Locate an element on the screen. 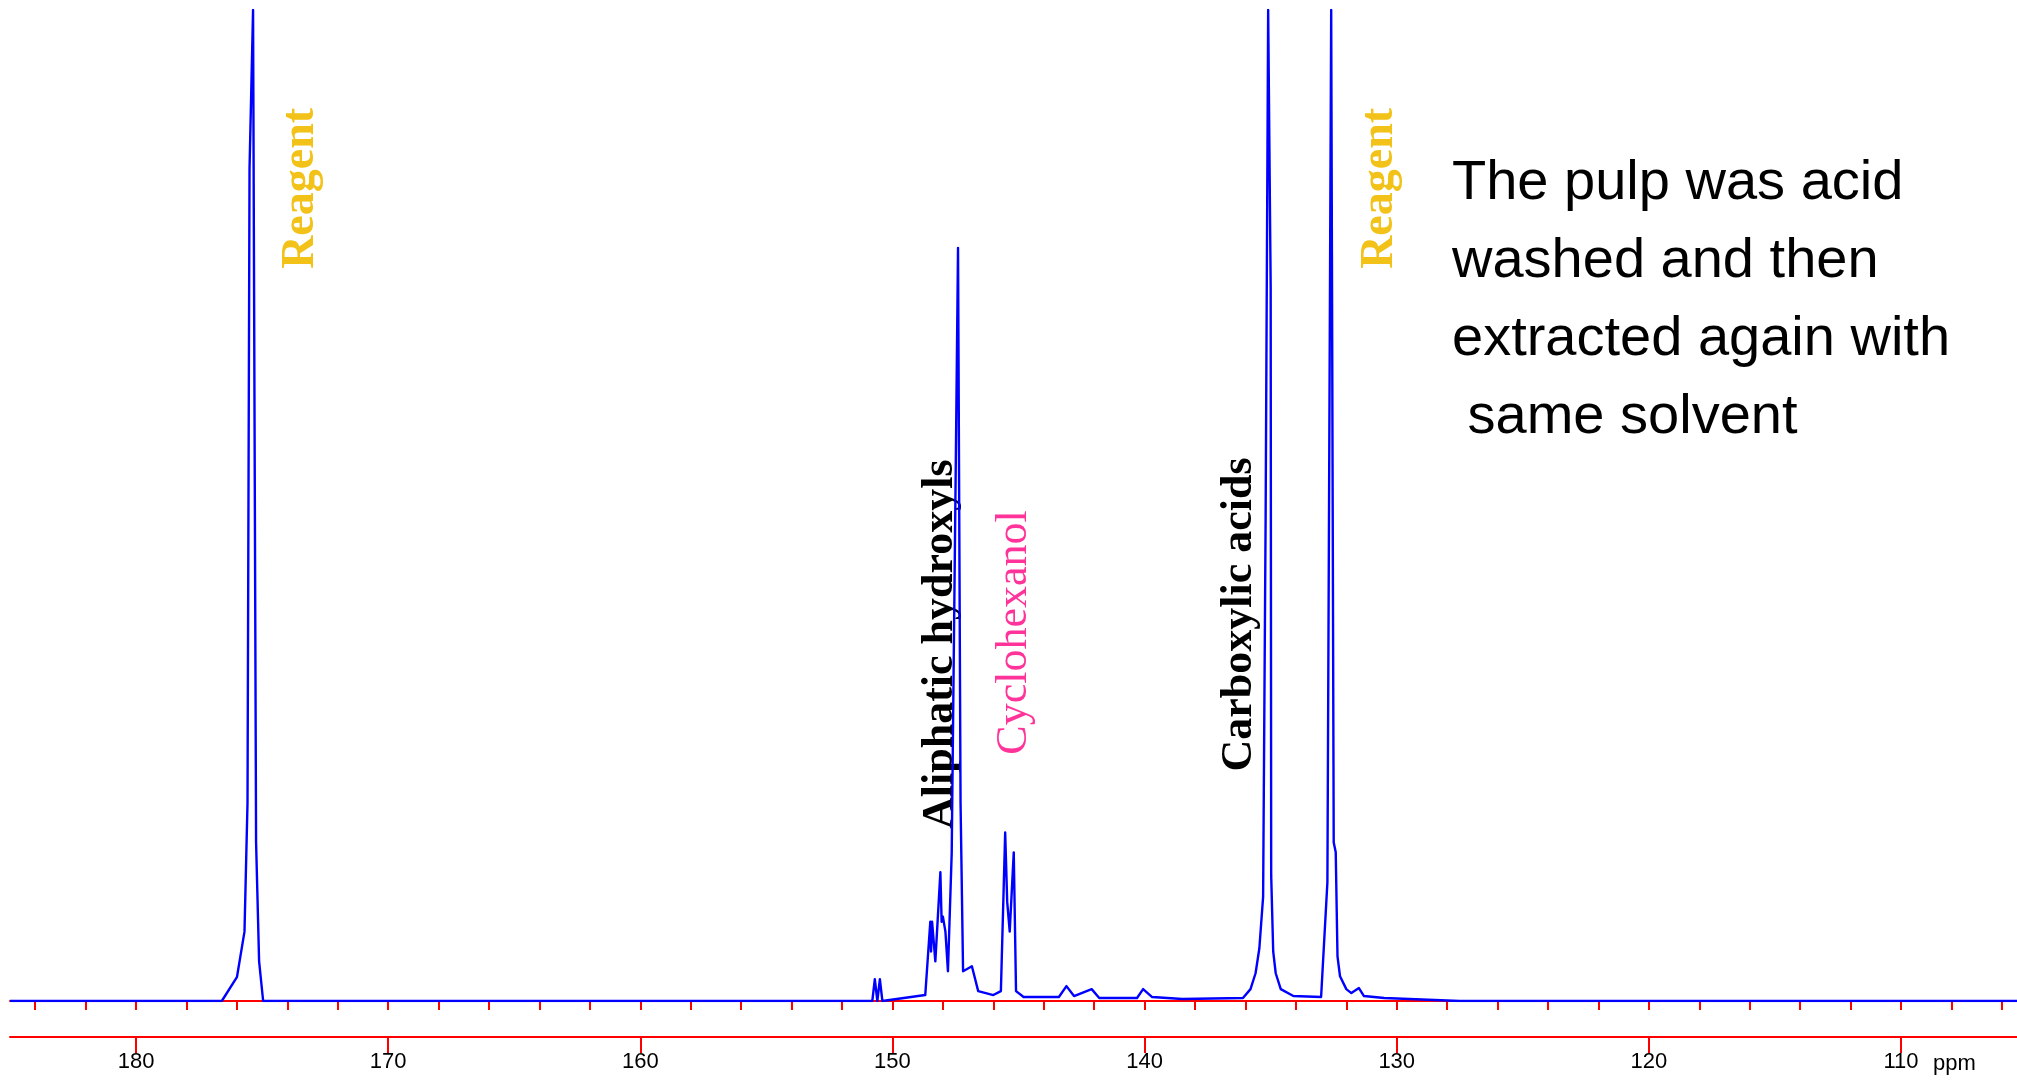 This screenshot has height=1087, width=2017. annotation: Cyclohexanol is located at coordinates (1011, 632).